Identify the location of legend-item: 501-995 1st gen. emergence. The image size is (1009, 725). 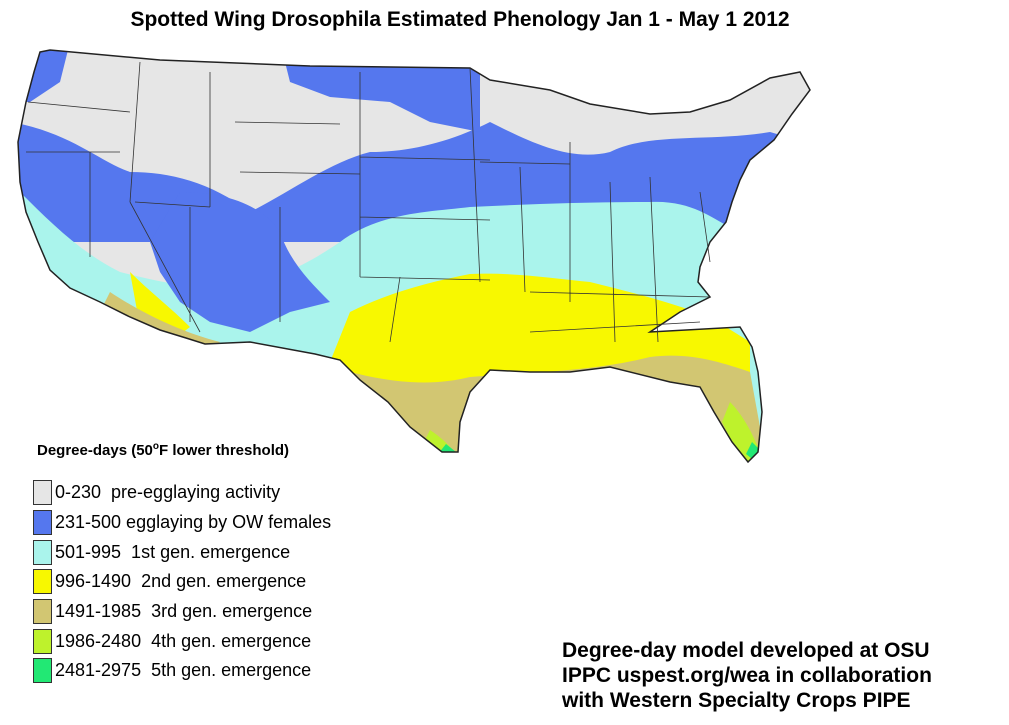
(182, 552).